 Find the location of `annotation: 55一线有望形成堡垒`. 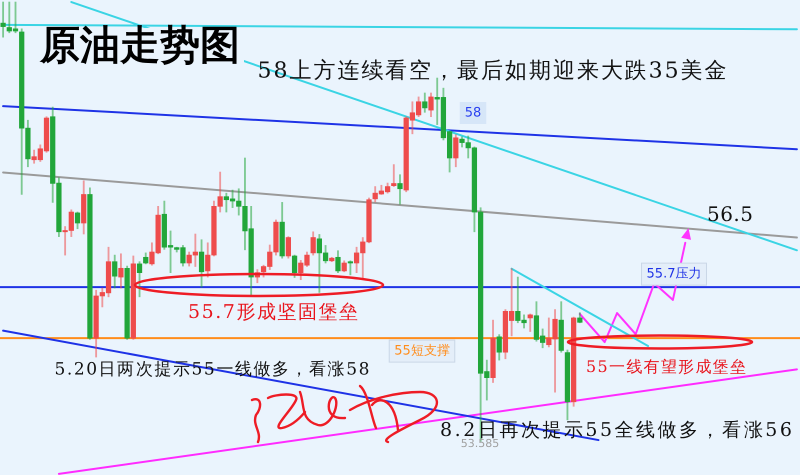

annotation: 55一线有望形成堡垒 is located at coordinates (667, 366).